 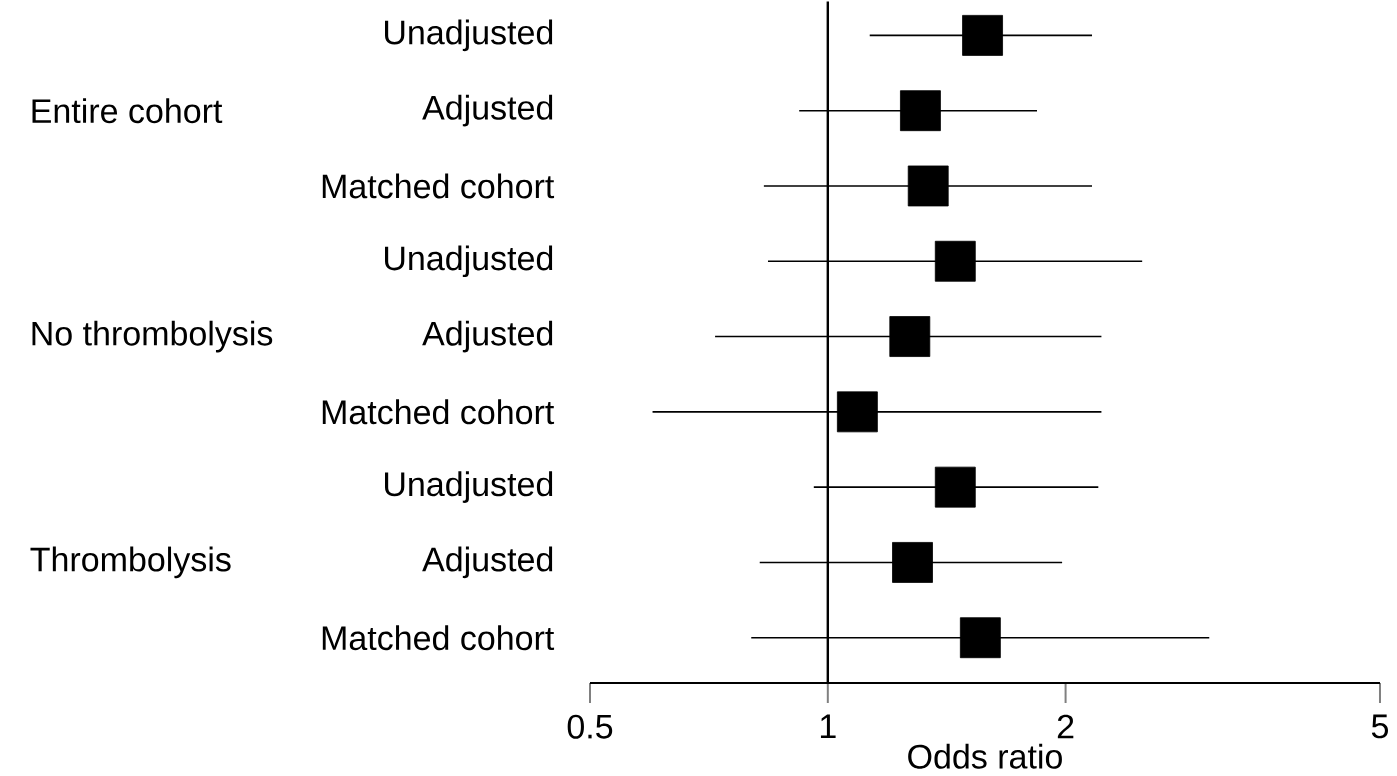 I want to click on x-axis-title: Odds ratio, so click(x=985, y=756).